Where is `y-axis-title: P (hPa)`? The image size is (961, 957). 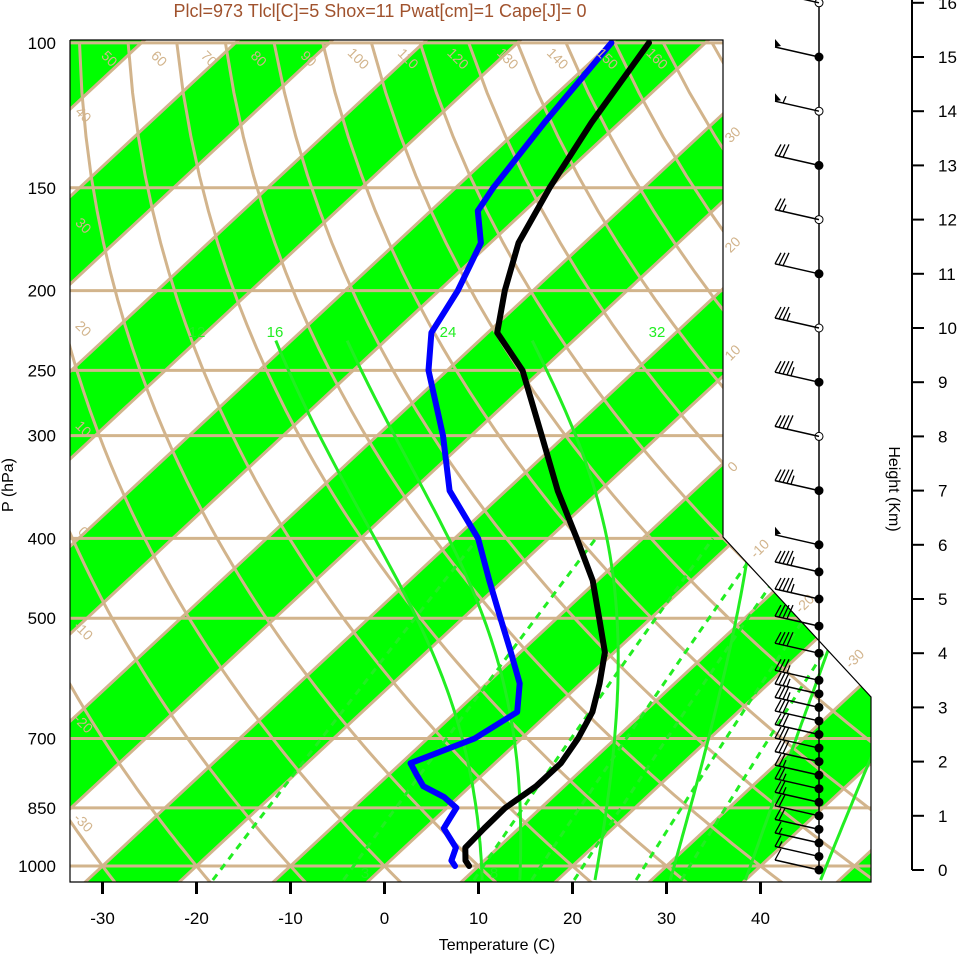
y-axis-title: P (hPa) is located at coordinates (8, 485).